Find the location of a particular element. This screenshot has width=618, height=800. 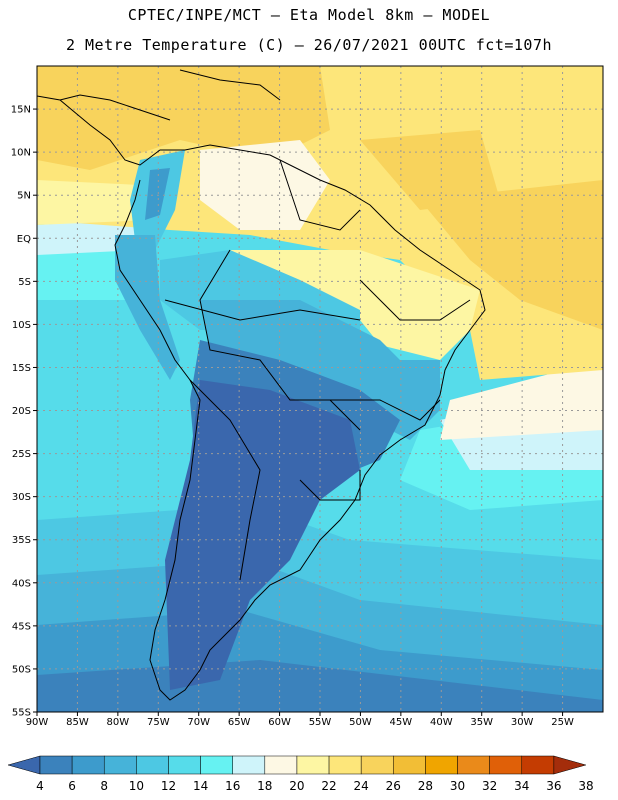

colorbar-label: 18 is located at coordinates (264, 786).